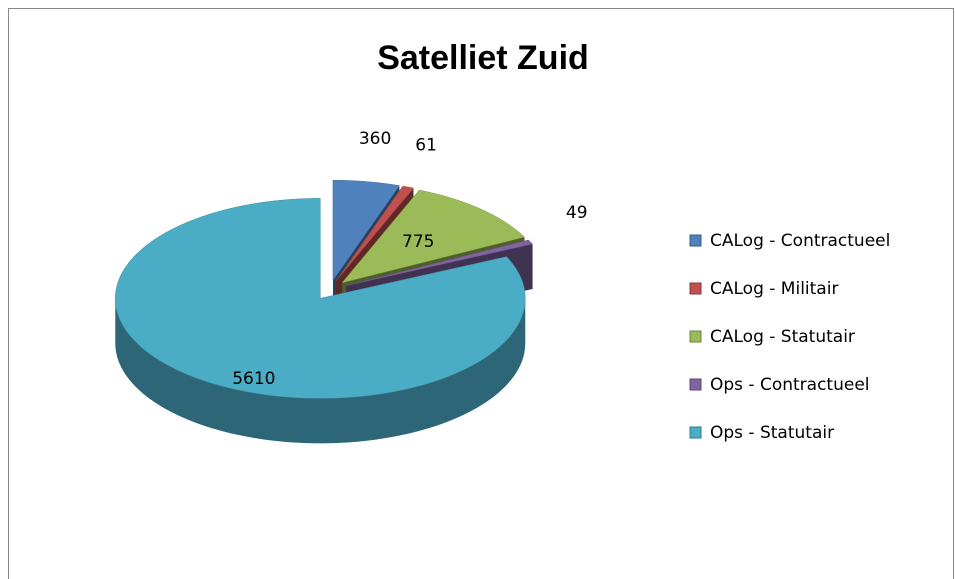  I want to click on legend-label: CALog - Statutair, so click(782, 337).